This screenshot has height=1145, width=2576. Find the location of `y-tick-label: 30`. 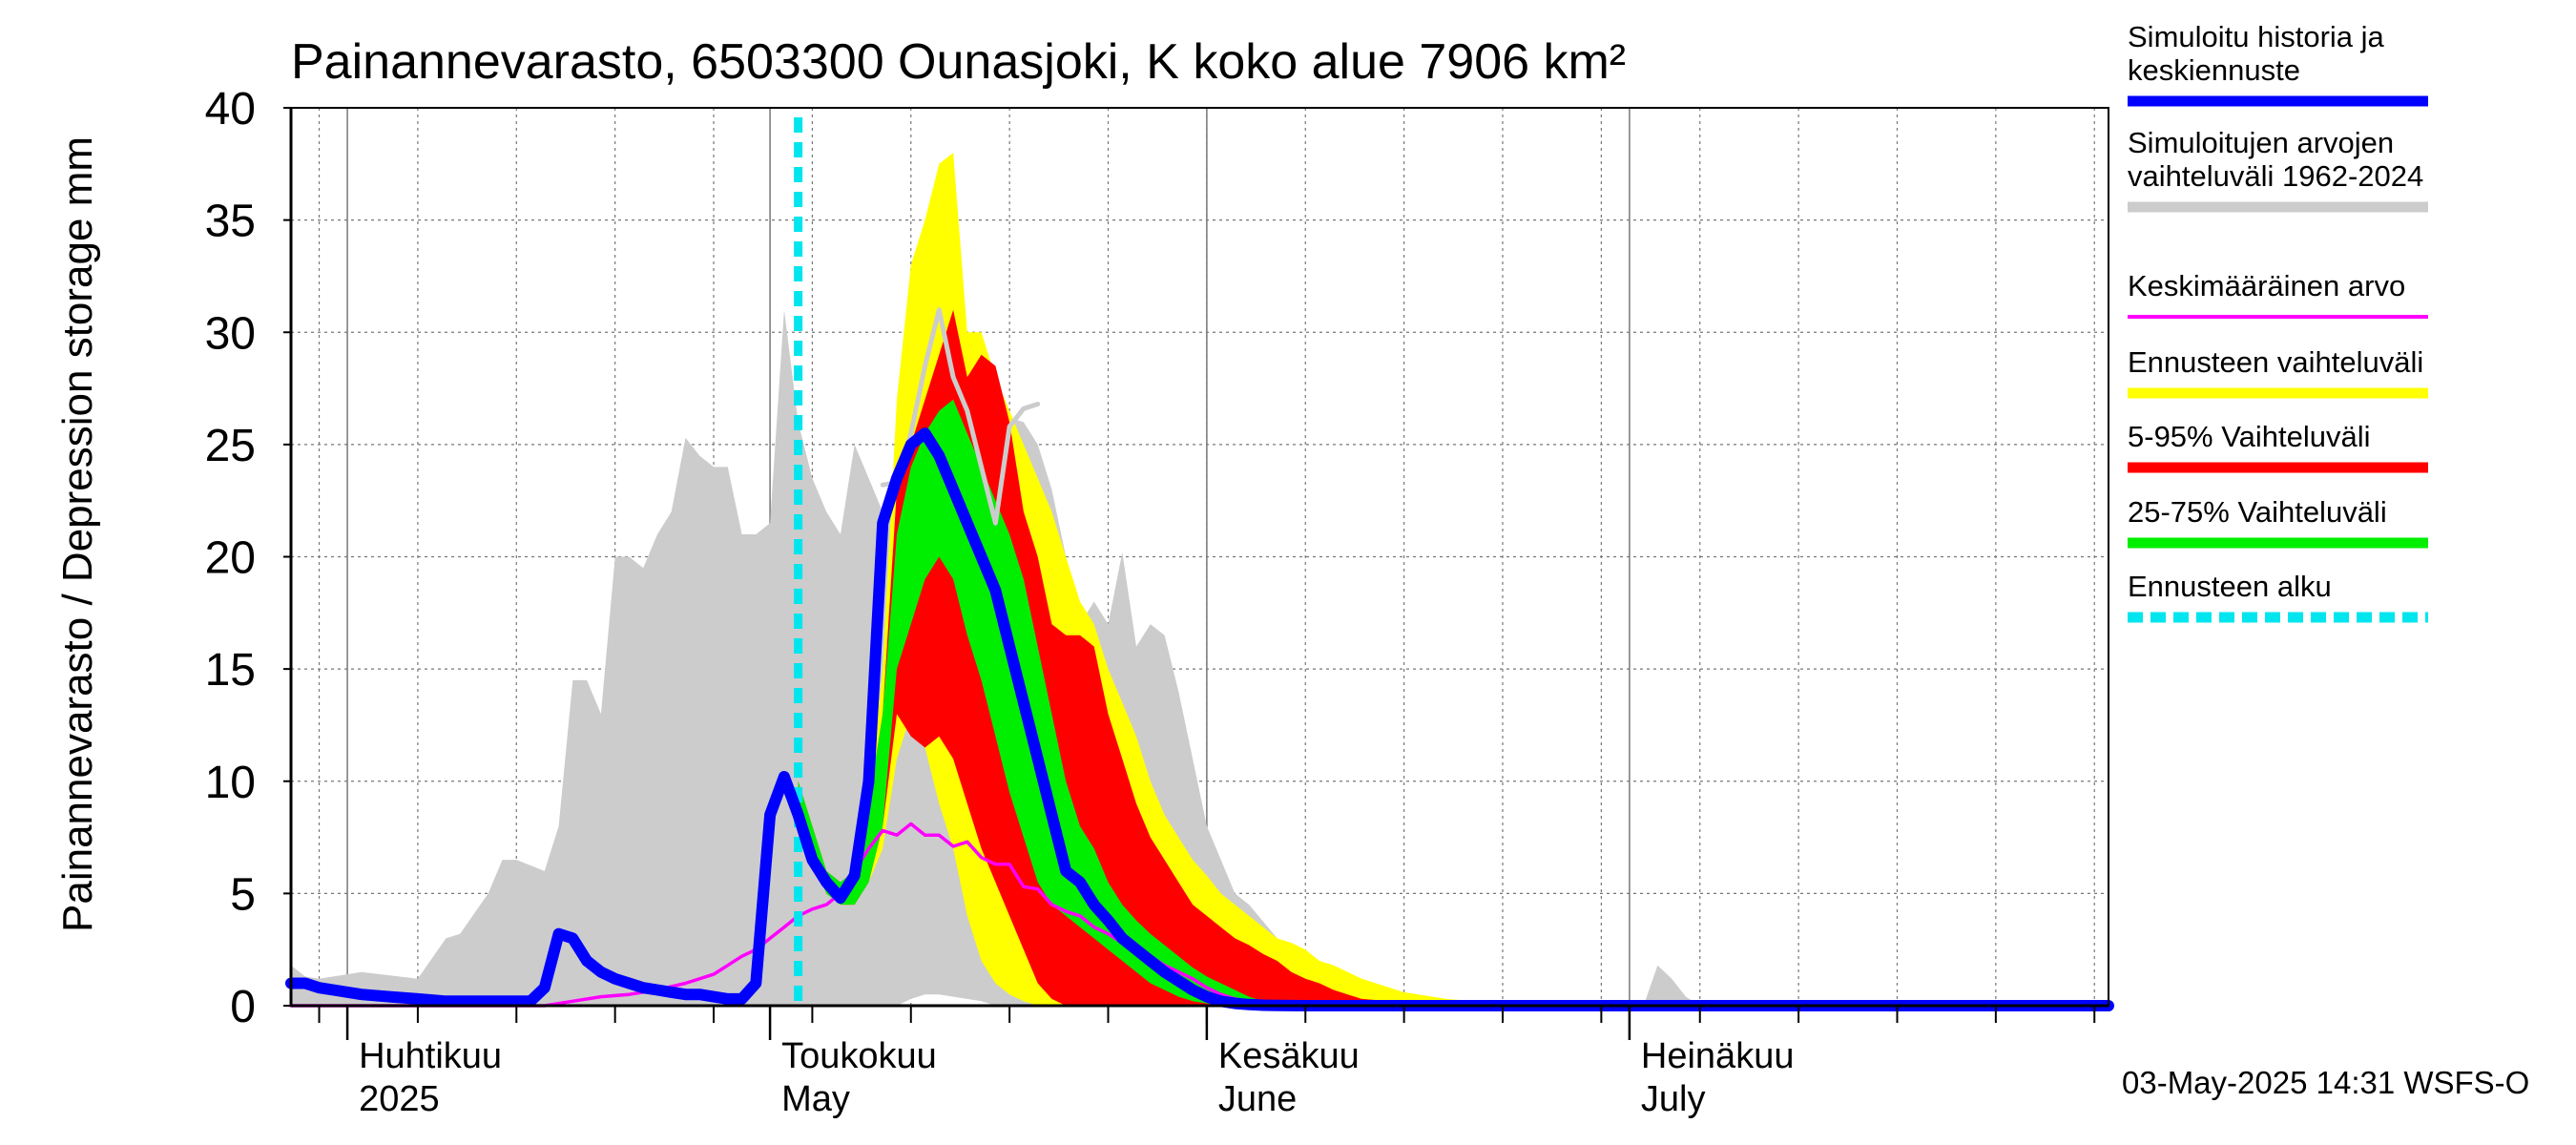

y-tick-label: 30 is located at coordinates (230, 334).